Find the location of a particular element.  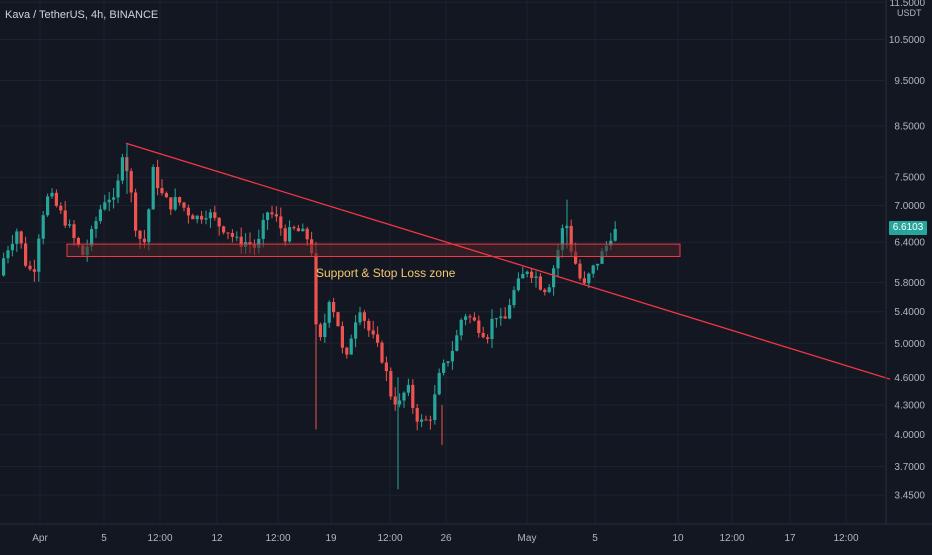

price-tick-label: 6.4000 is located at coordinates (909, 243).